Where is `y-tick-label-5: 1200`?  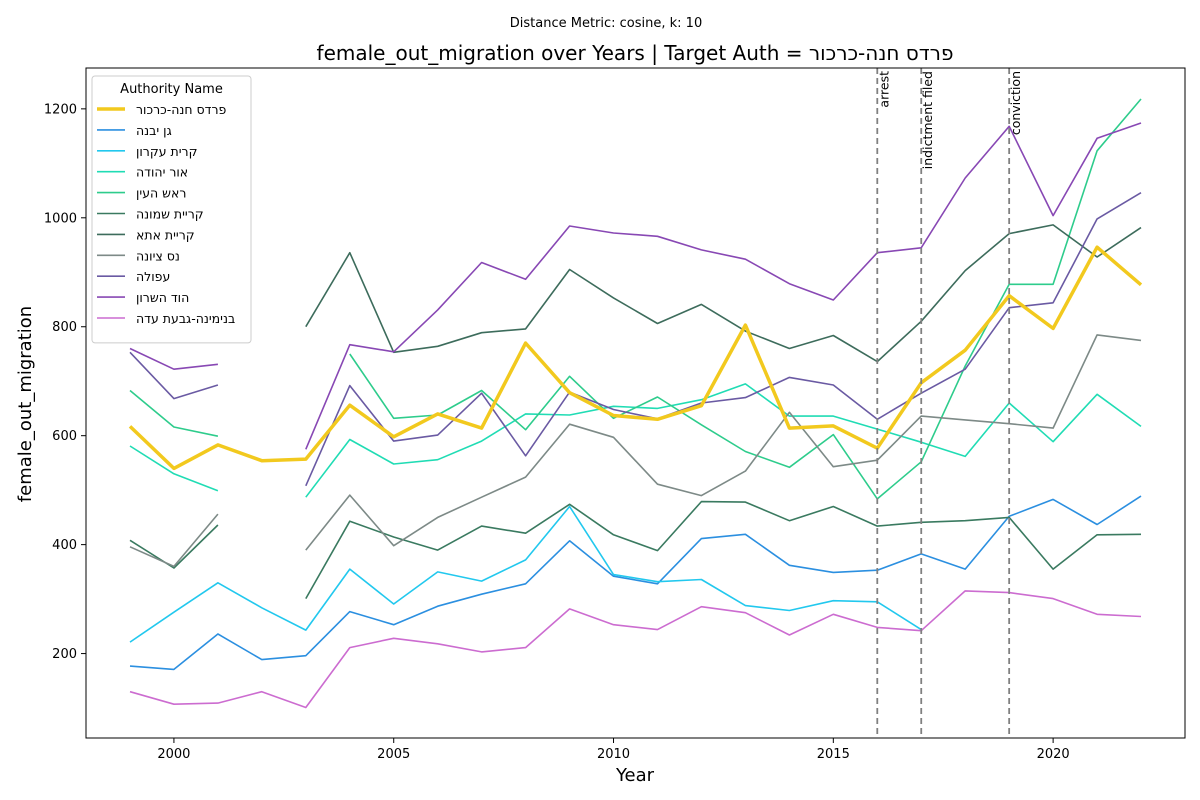 y-tick-label-5: 1200 is located at coordinates (60, 109).